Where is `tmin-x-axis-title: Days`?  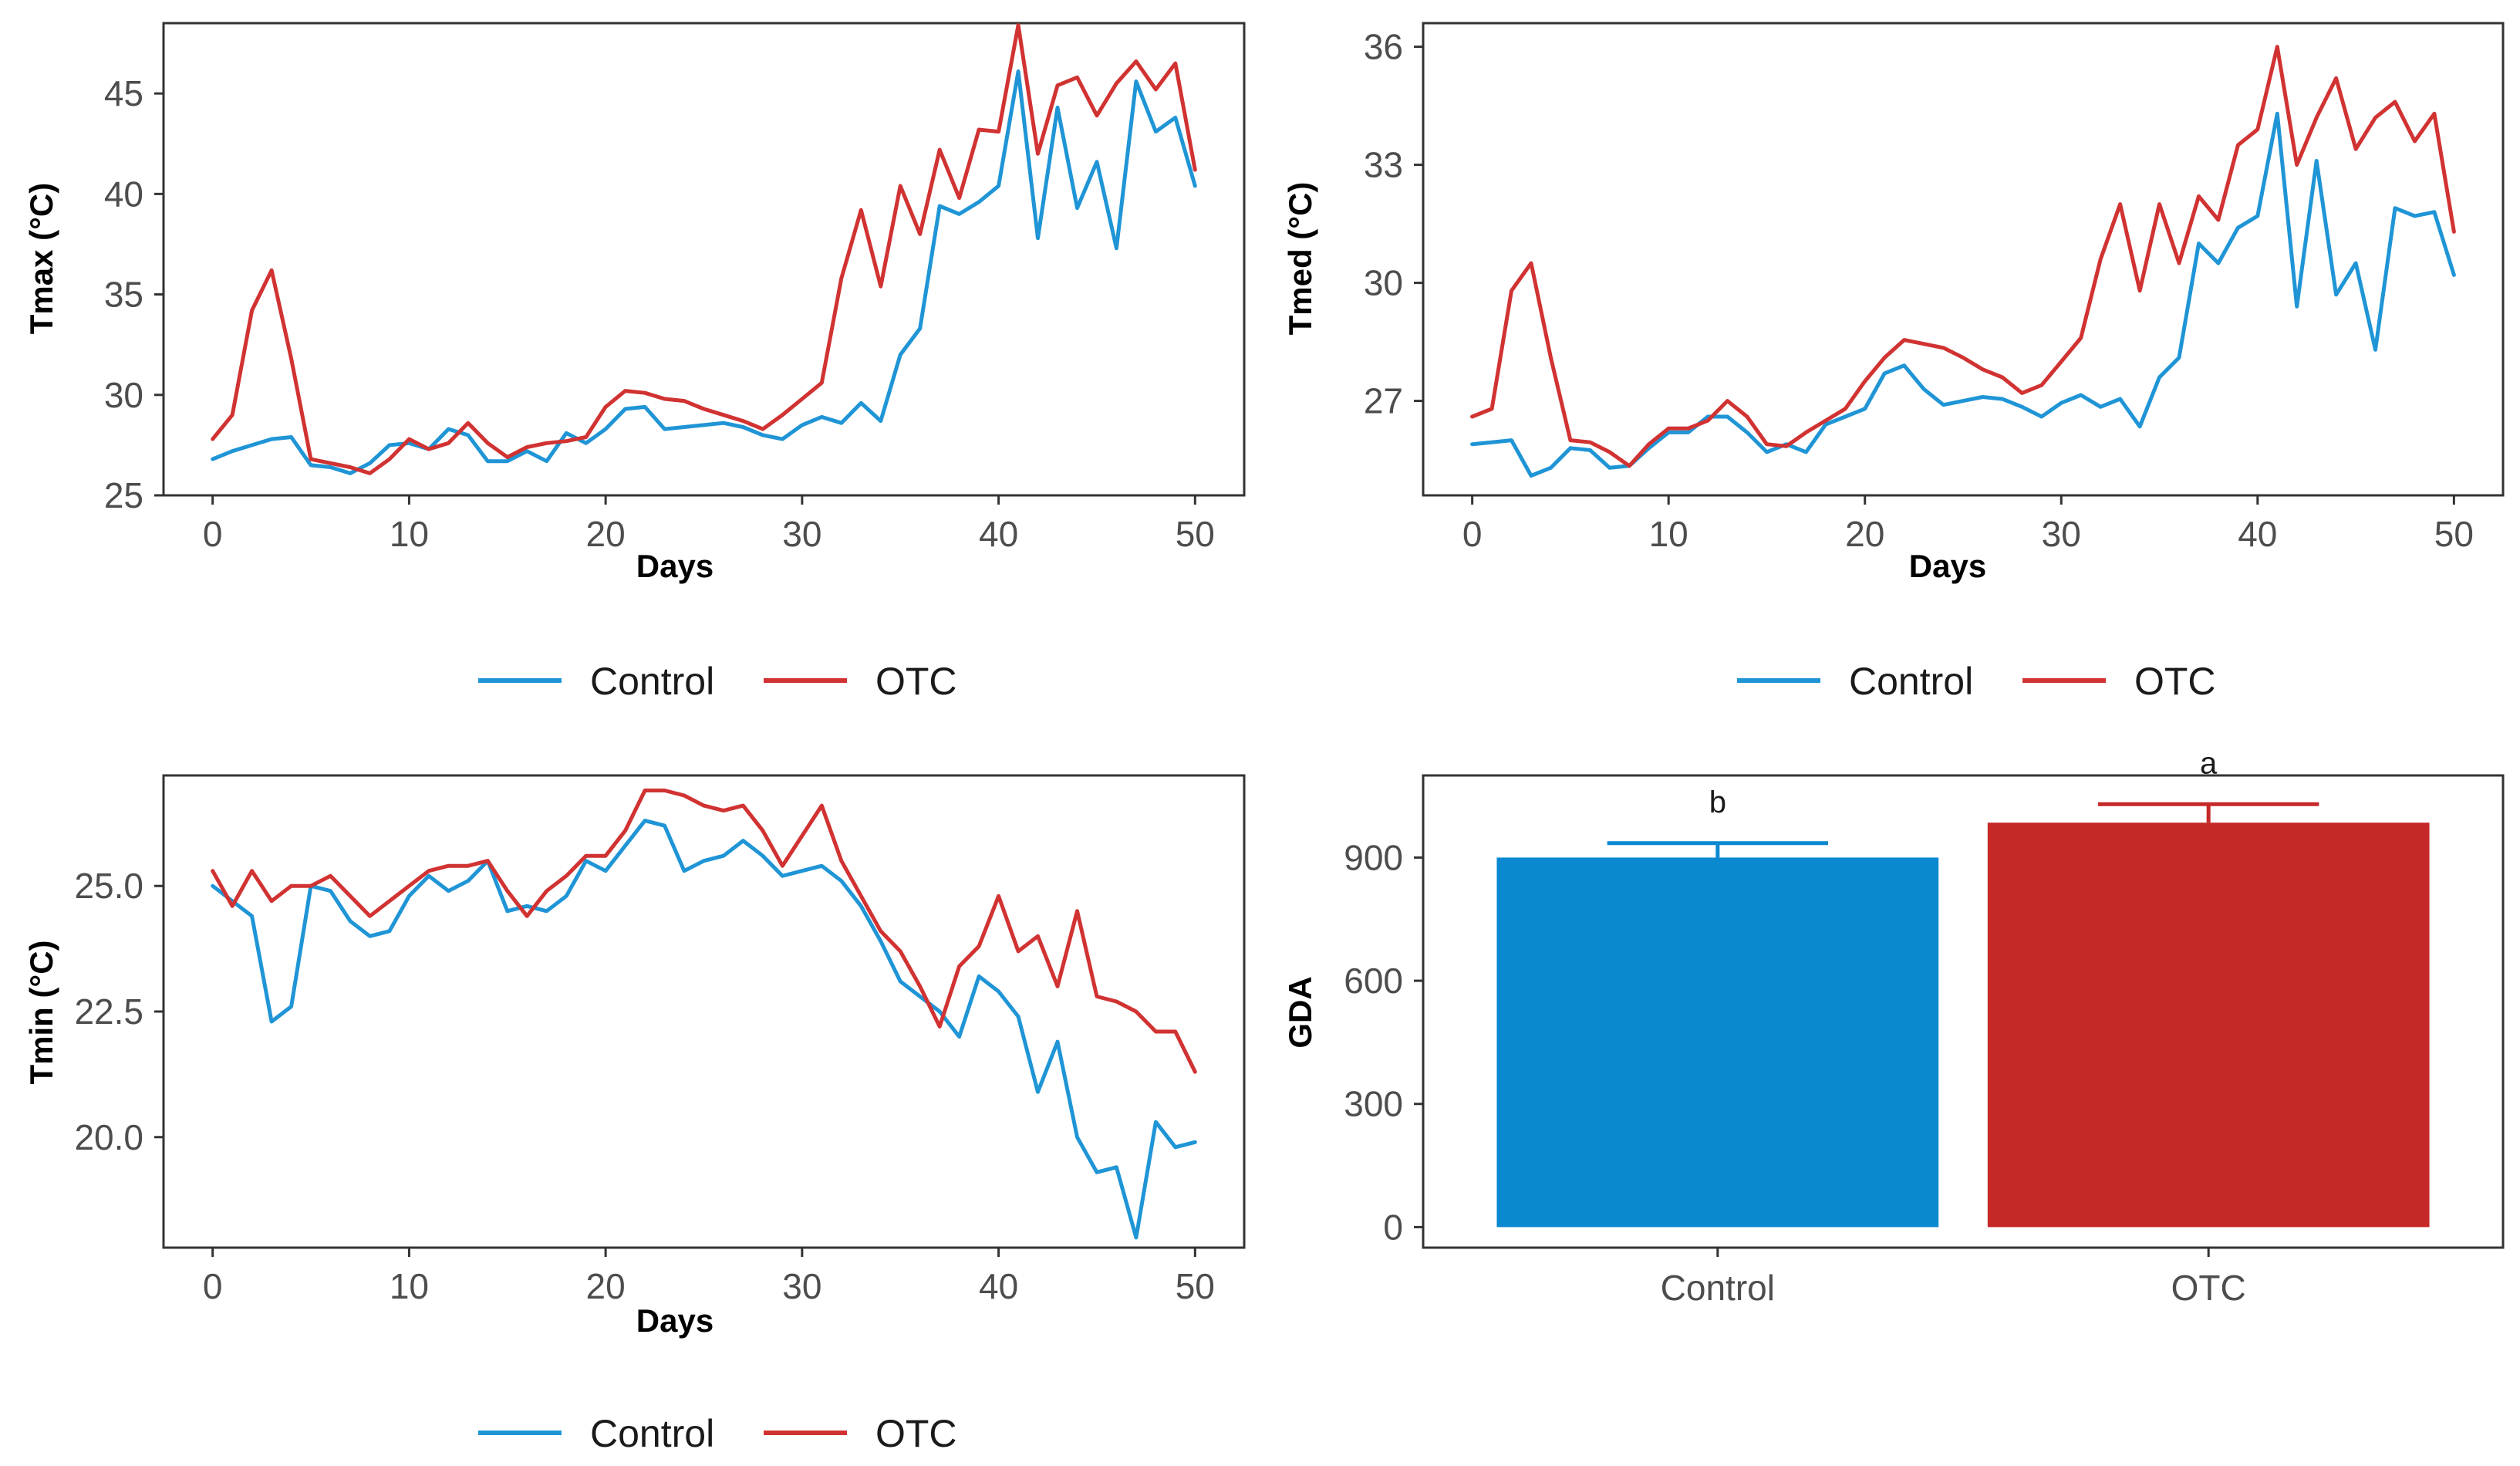 tmin-x-axis-title: Days is located at coordinates (675, 1320).